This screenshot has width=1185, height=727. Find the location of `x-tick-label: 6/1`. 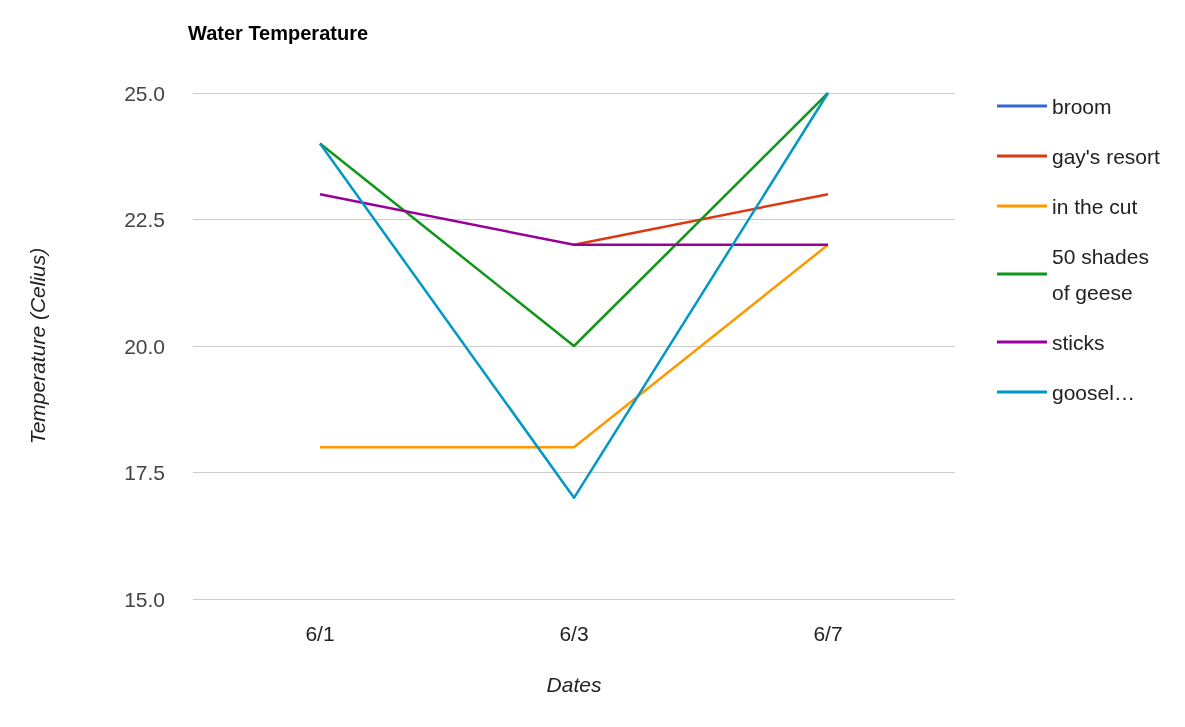

x-tick-label: 6/1 is located at coordinates (320, 633).